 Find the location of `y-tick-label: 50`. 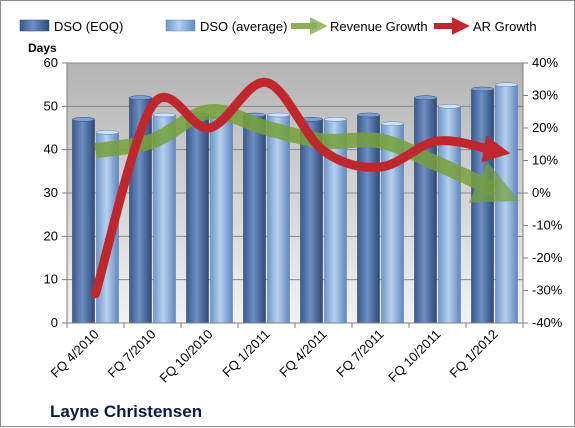

y-tick-label: 50 is located at coordinates (51, 105).